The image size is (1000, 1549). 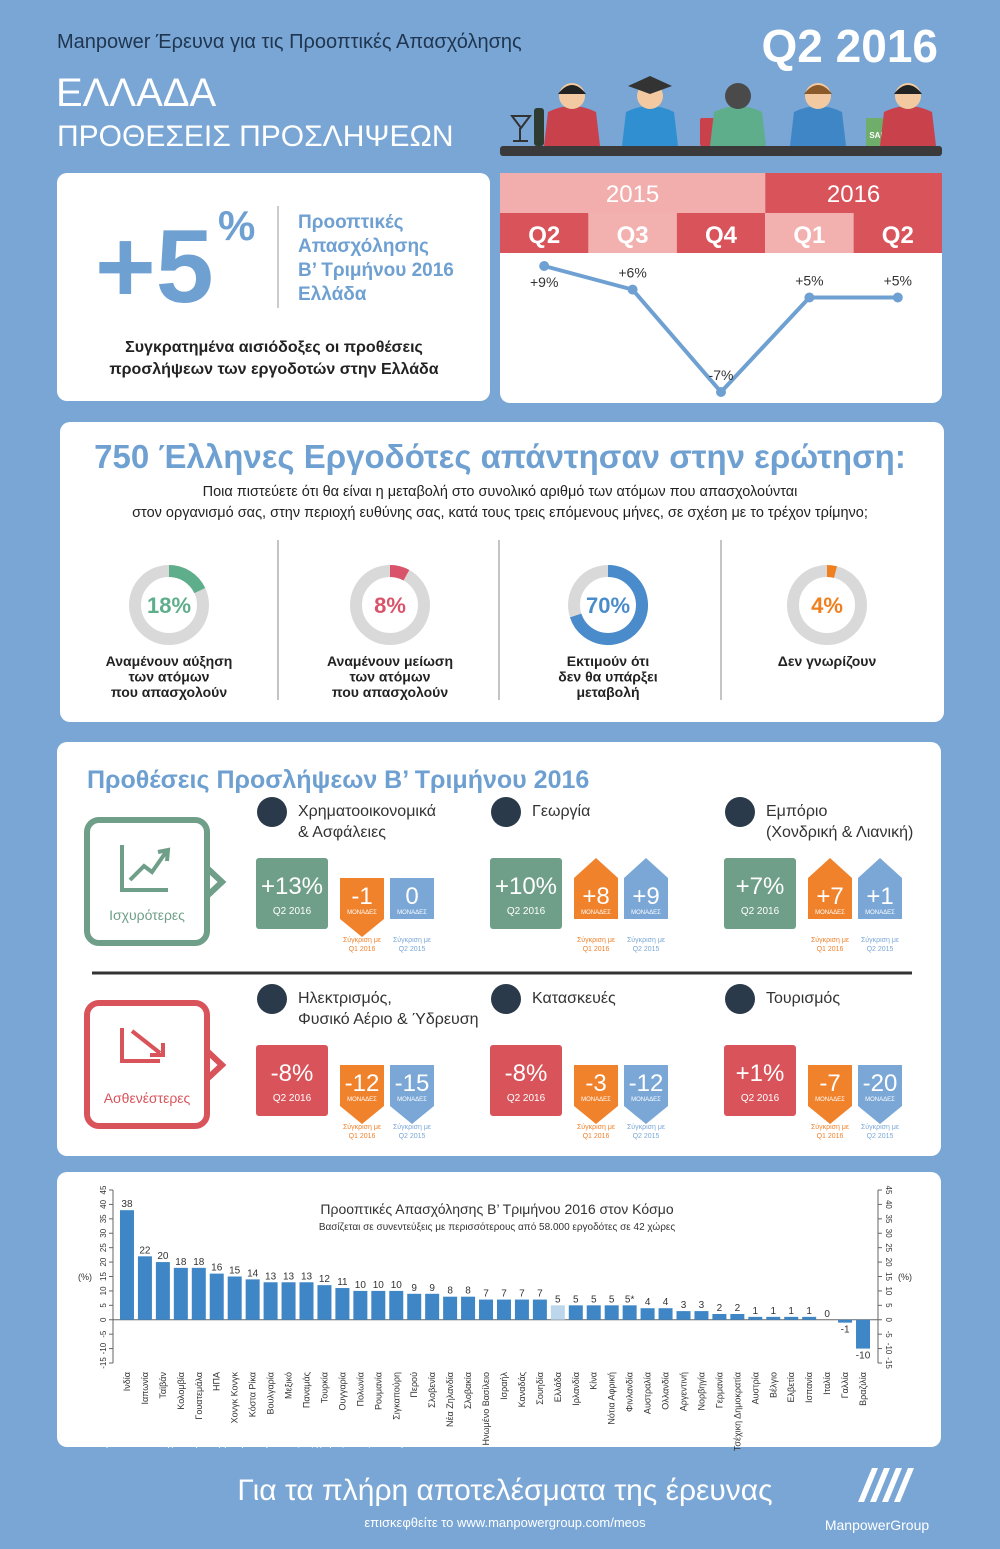 I want to click on x-tick-label: Ελβετία, so click(x=791, y=1387).